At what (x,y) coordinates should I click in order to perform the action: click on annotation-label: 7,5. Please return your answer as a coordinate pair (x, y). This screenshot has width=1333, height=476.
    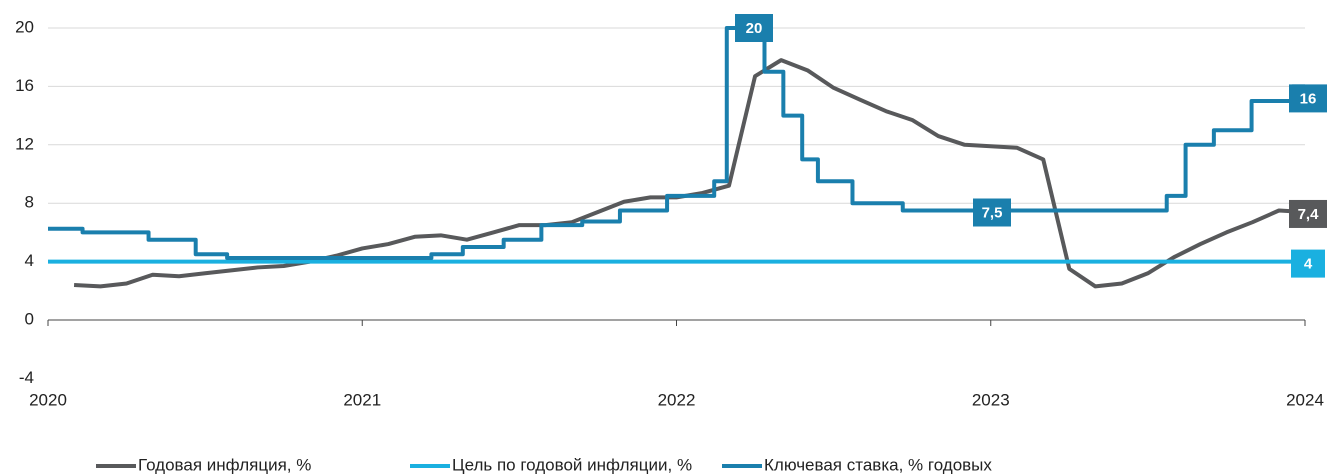
    Looking at the image, I should click on (992, 212).